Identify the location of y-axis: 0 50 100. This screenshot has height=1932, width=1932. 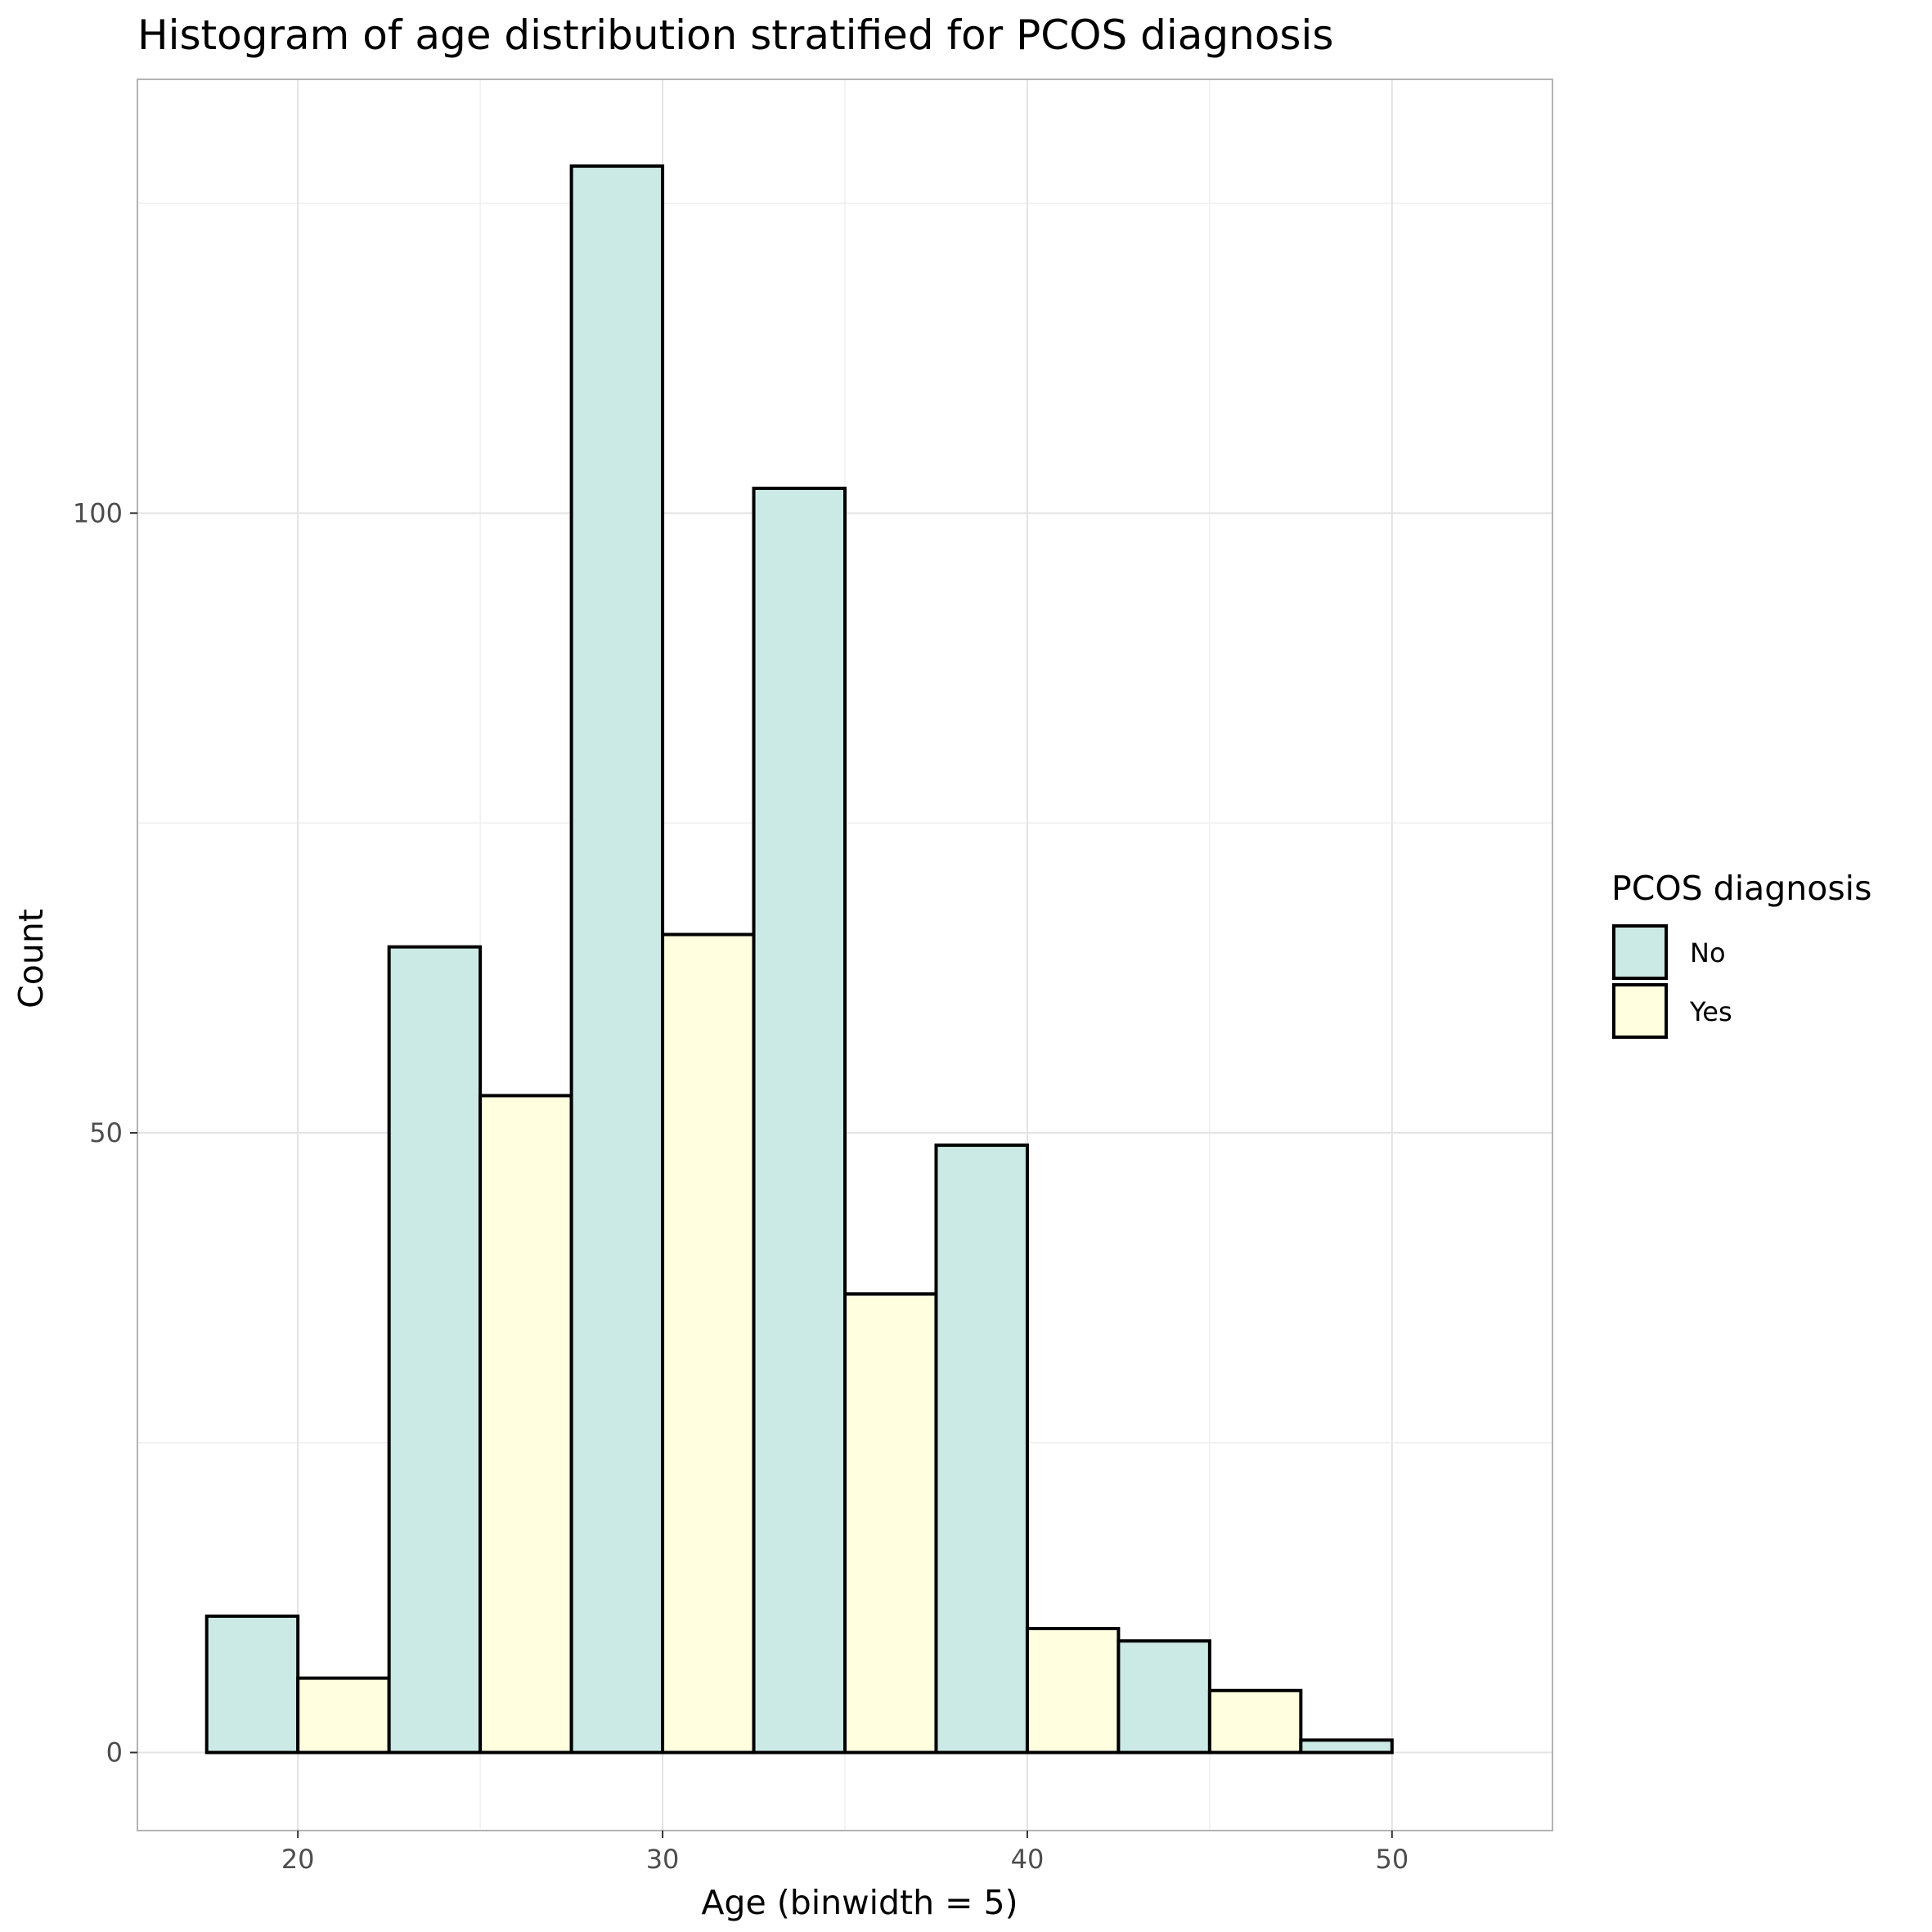
(105, 1133).